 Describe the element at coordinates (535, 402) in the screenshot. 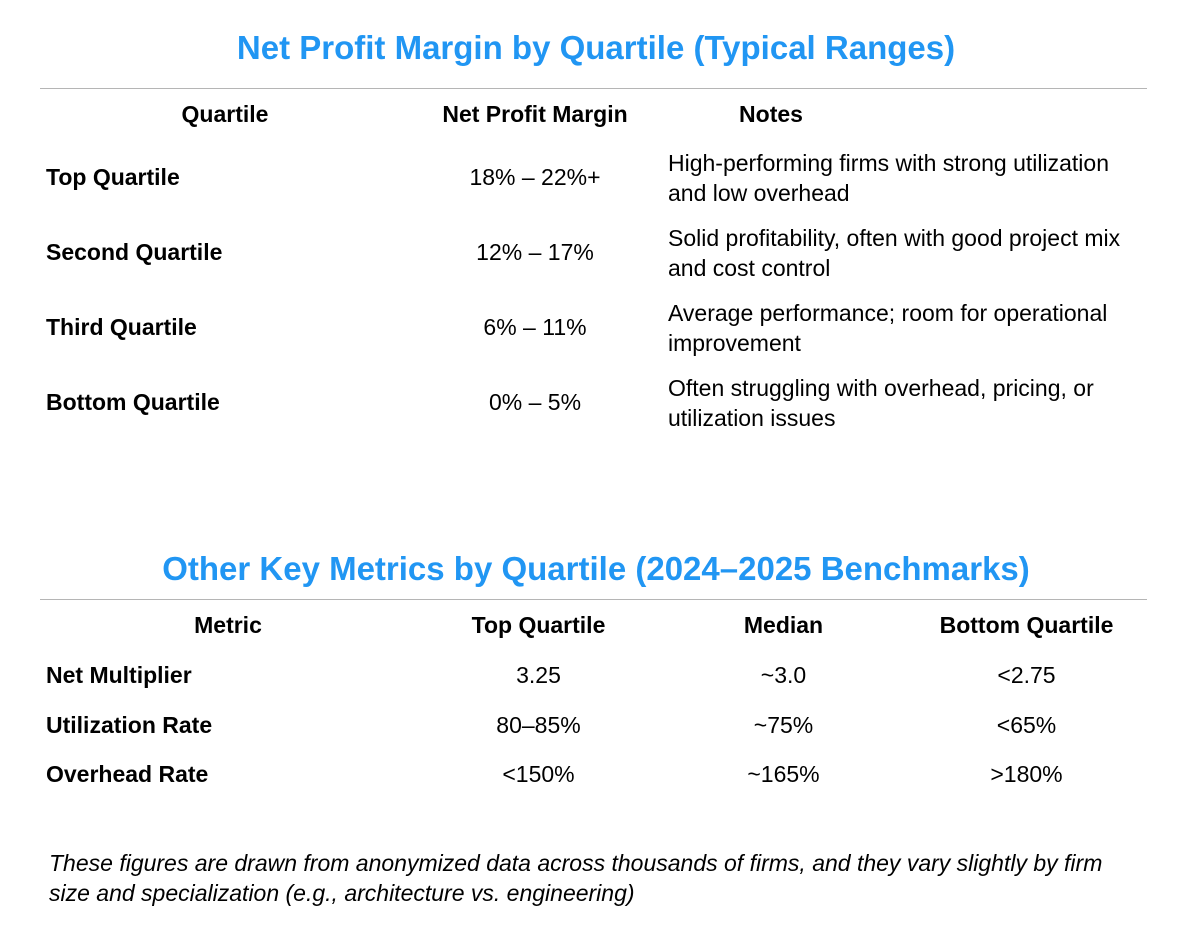

I see `margin-cell: 0% – 5%` at that location.